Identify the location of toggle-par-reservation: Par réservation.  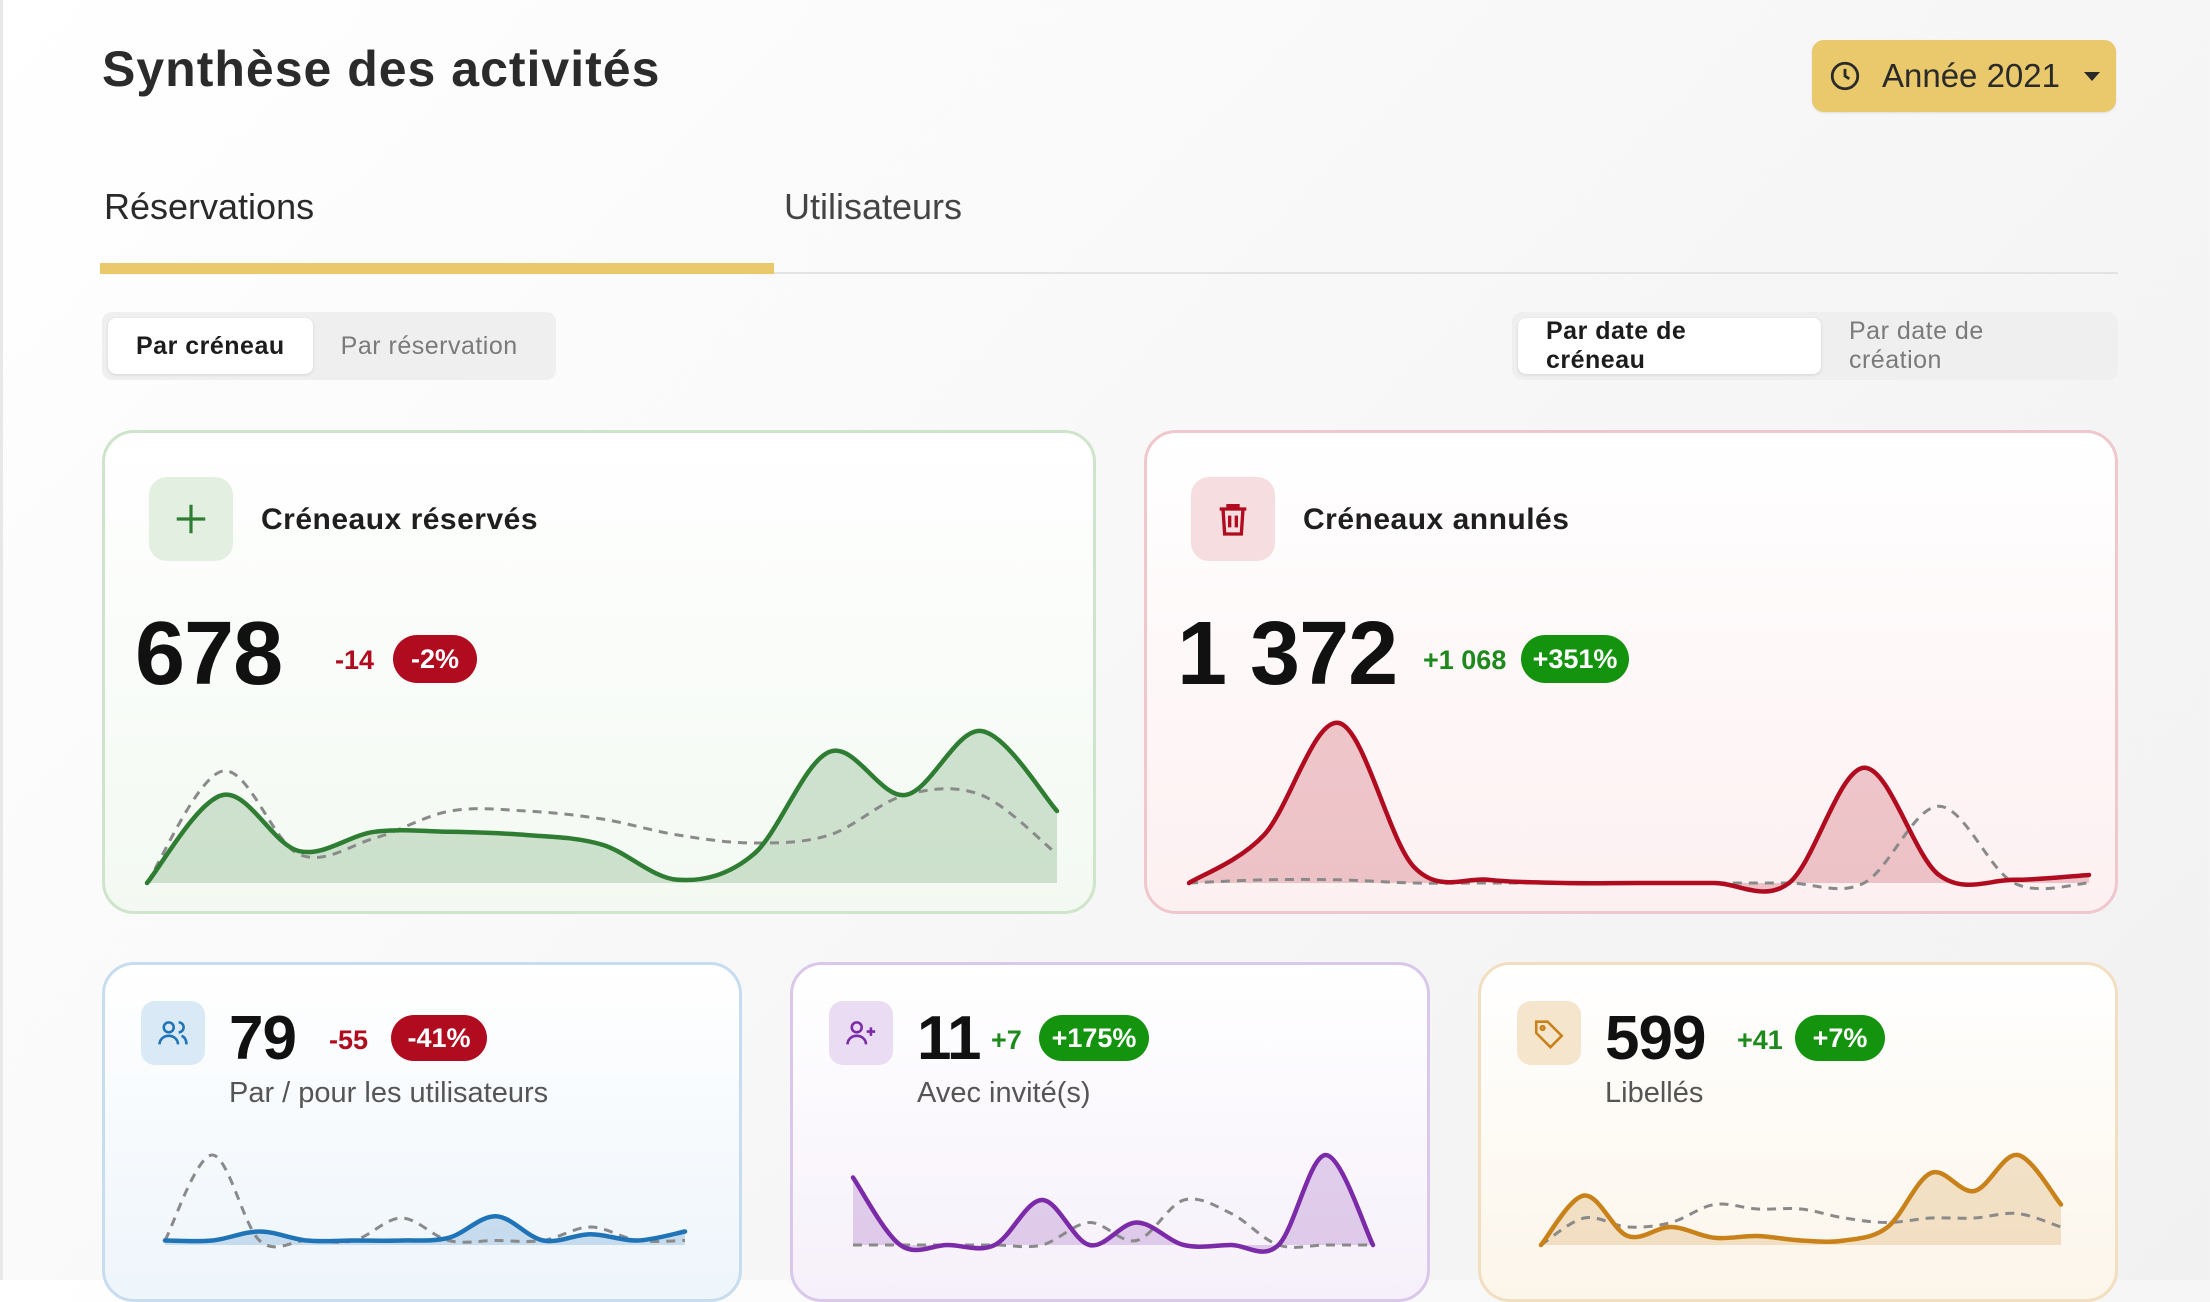
(429, 345).